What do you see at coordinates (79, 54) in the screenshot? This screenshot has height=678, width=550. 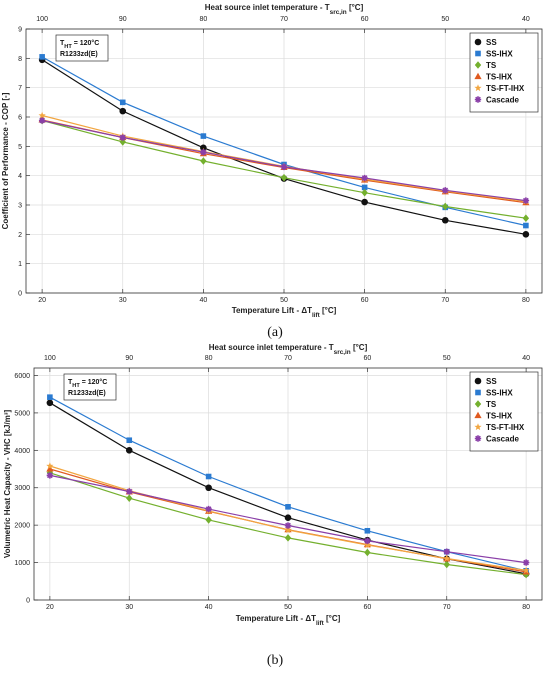 I see `annotation-refrigerant: R1233zd(E)` at bounding box center [79, 54].